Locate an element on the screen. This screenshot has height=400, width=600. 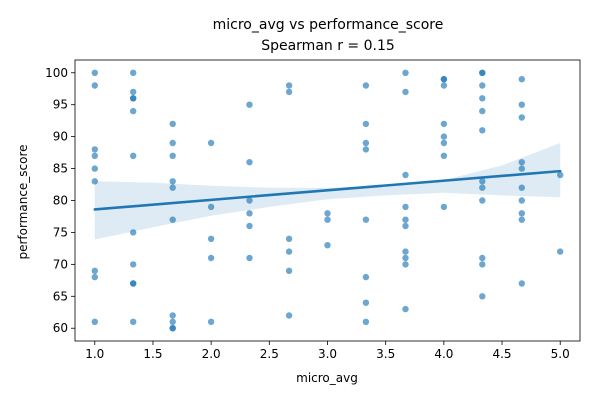
chart-title: micro_avg vs performance_score is located at coordinates (328, 25).